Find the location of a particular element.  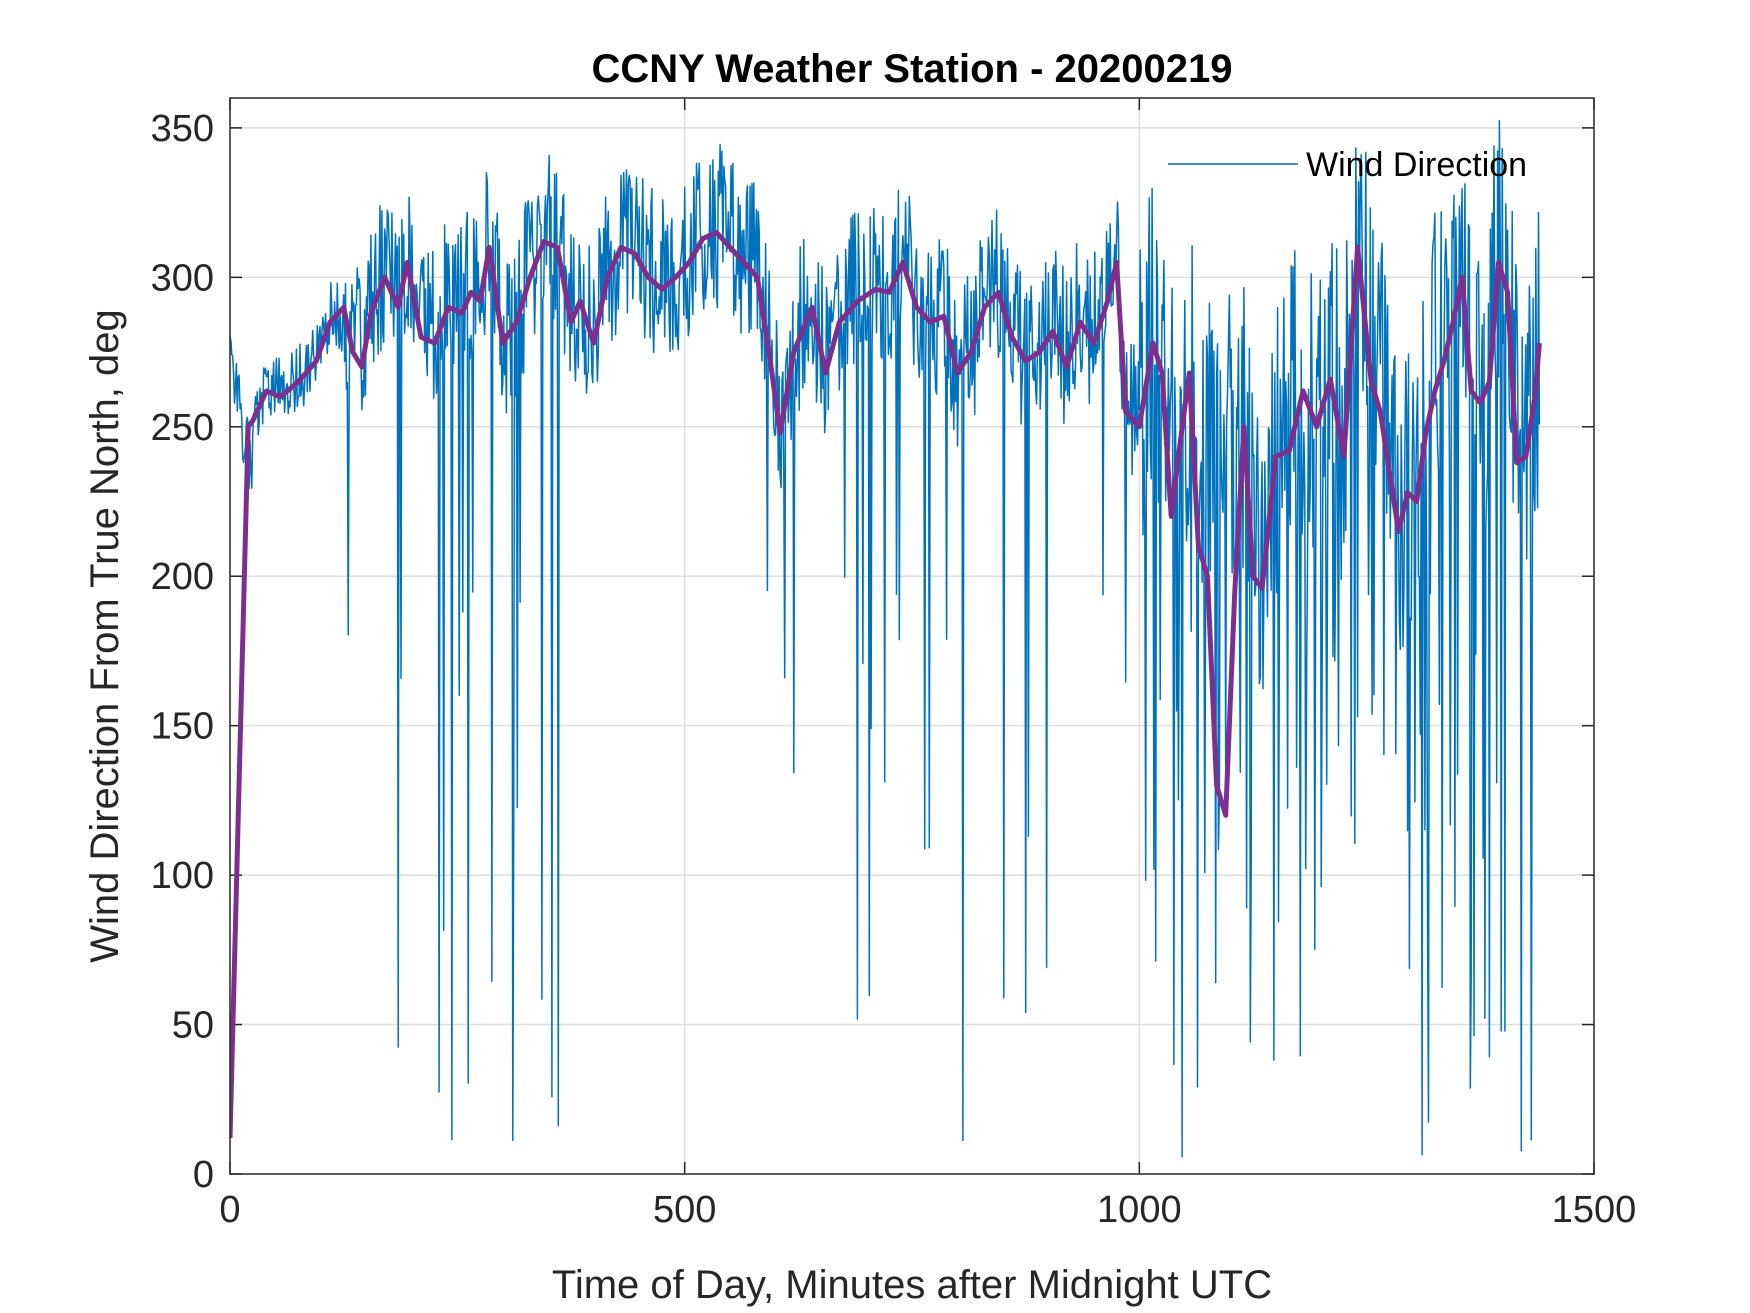

y-tick-label: 150 is located at coordinates (182, 727).